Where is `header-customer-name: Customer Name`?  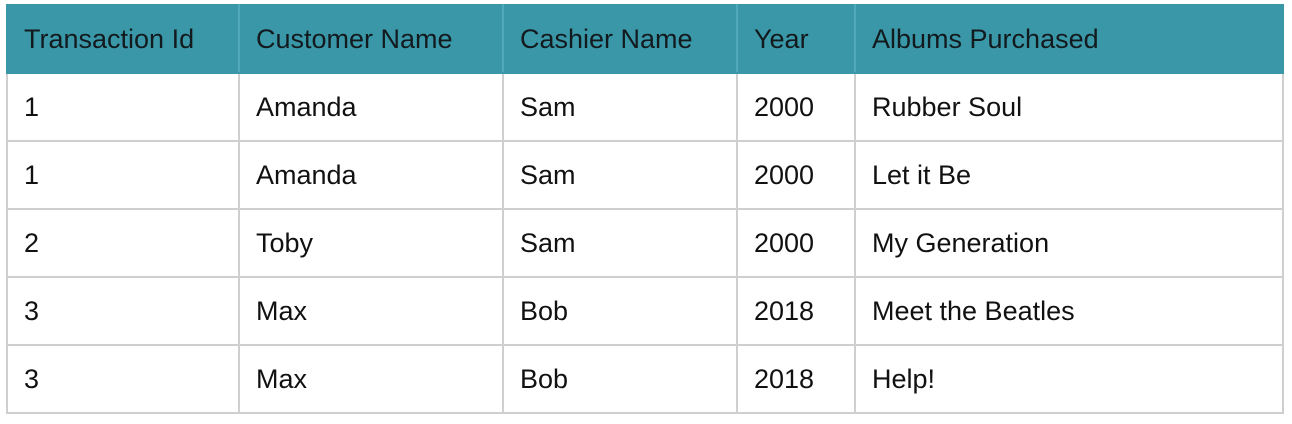 header-customer-name: Customer Name is located at coordinates (371, 39).